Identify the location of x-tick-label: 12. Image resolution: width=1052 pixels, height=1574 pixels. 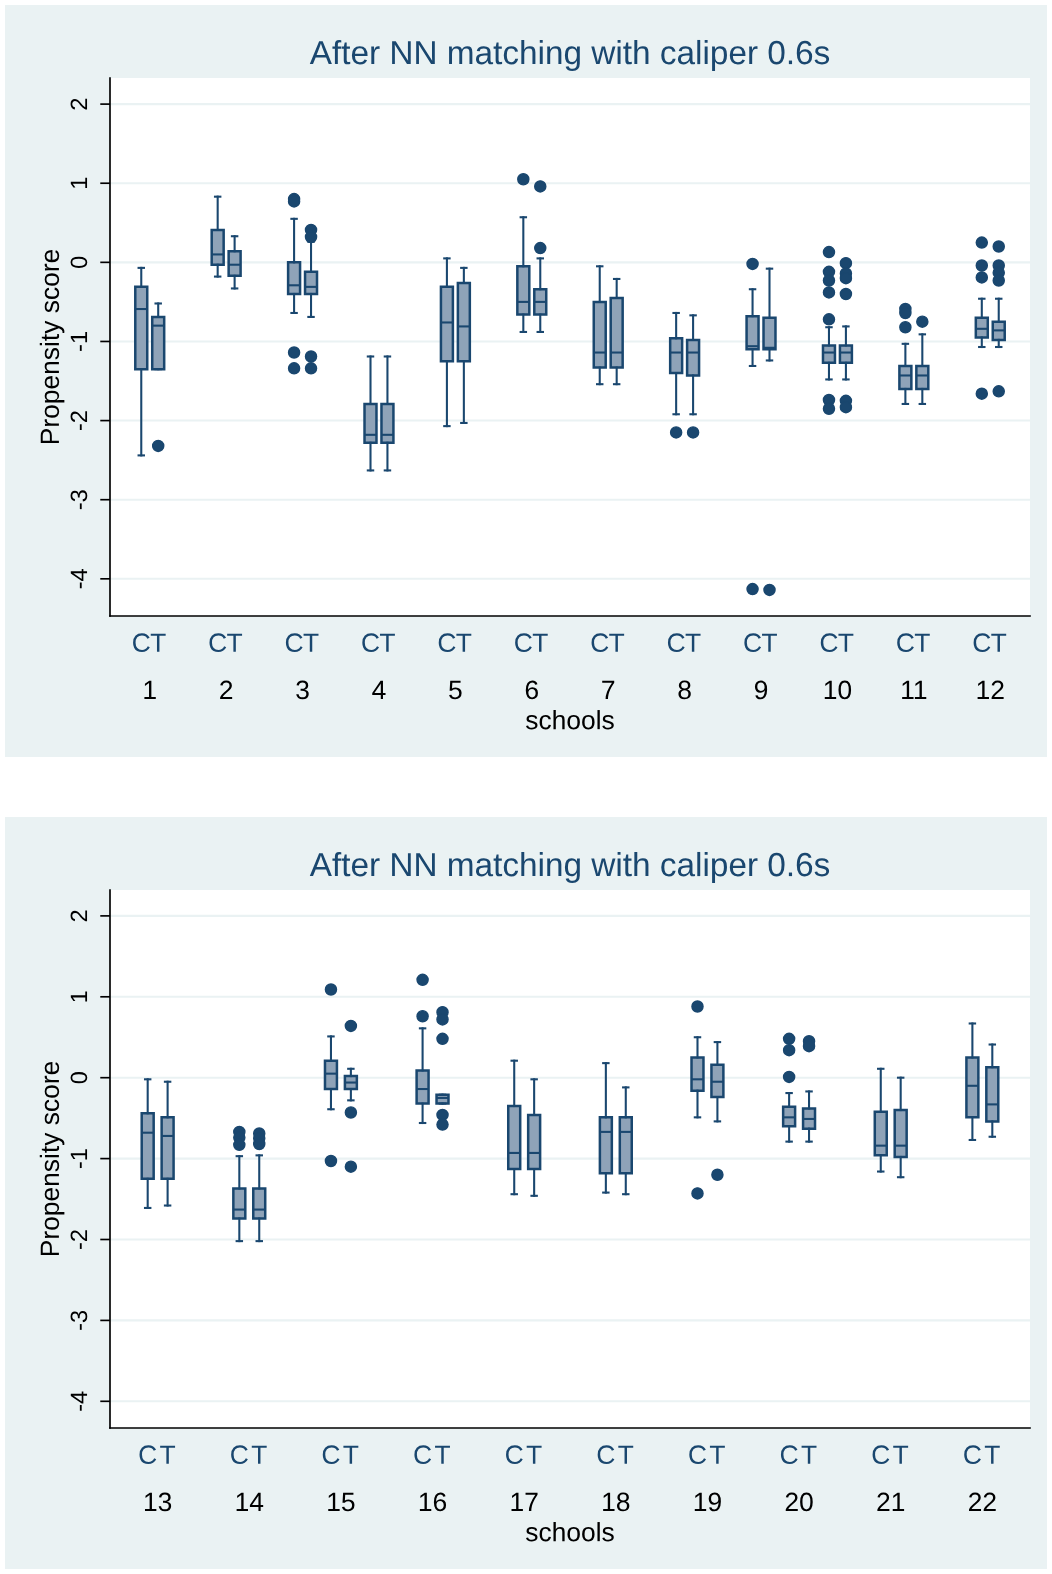
(990, 690).